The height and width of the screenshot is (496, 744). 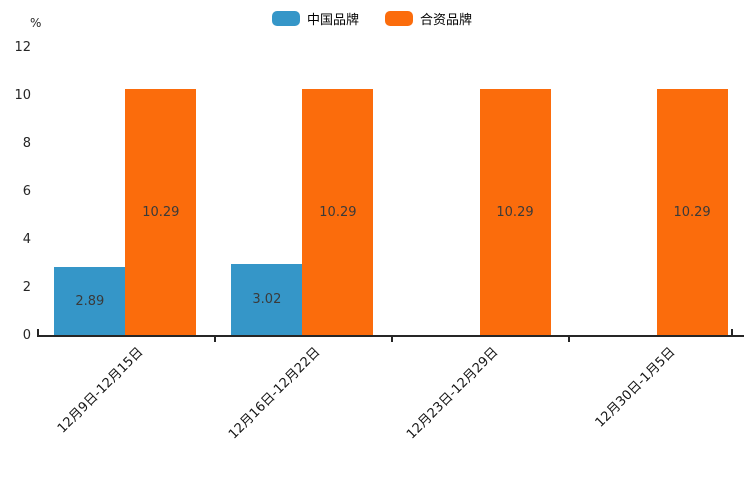 I want to click on x-tick-label: 12月23日-12月29日, so click(x=452, y=393).